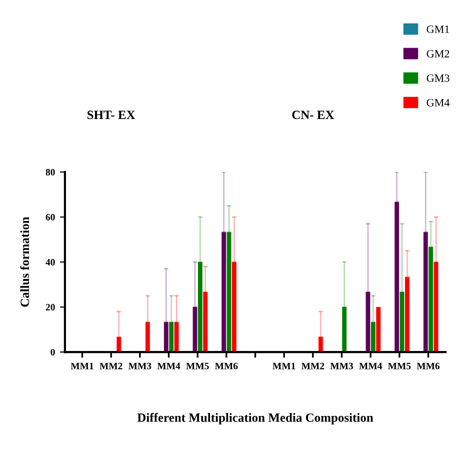 The width and height of the screenshot is (474, 470). Describe the element at coordinates (50, 307) in the screenshot. I see `y-tick-label: 20` at that location.